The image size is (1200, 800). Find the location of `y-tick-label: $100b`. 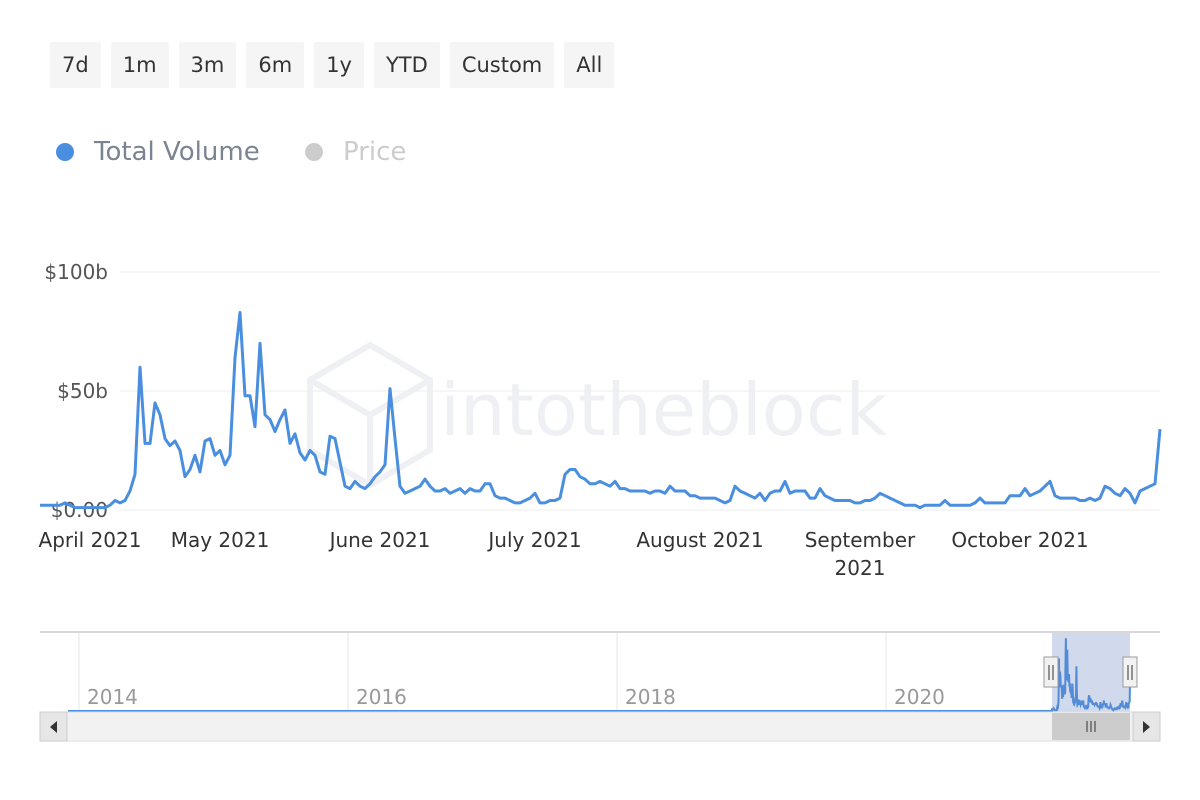

y-tick-label: $100b is located at coordinates (76, 272).